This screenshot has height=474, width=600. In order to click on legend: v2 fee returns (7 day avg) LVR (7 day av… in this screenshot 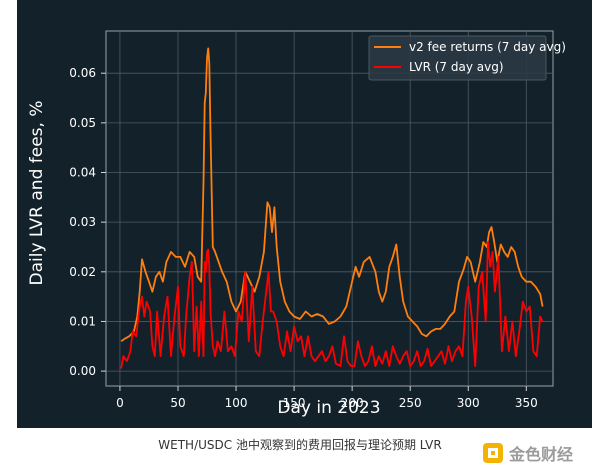, I will do `click(467, 58)`.